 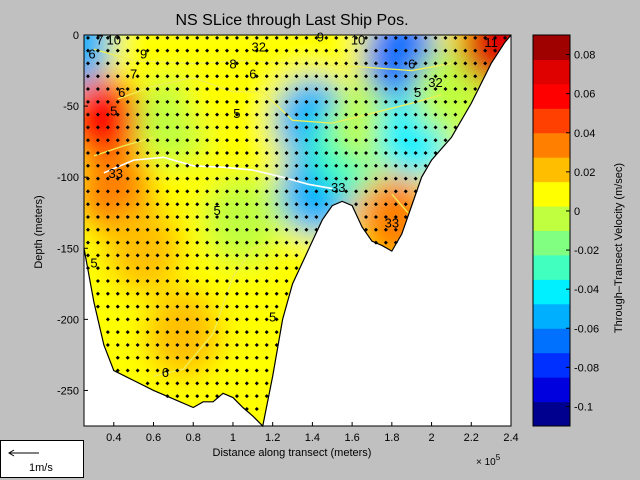 What do you see at coordinates (116, 173) in the screenshot?
I see `contour-label: 33` at bounding box center [116, 173].